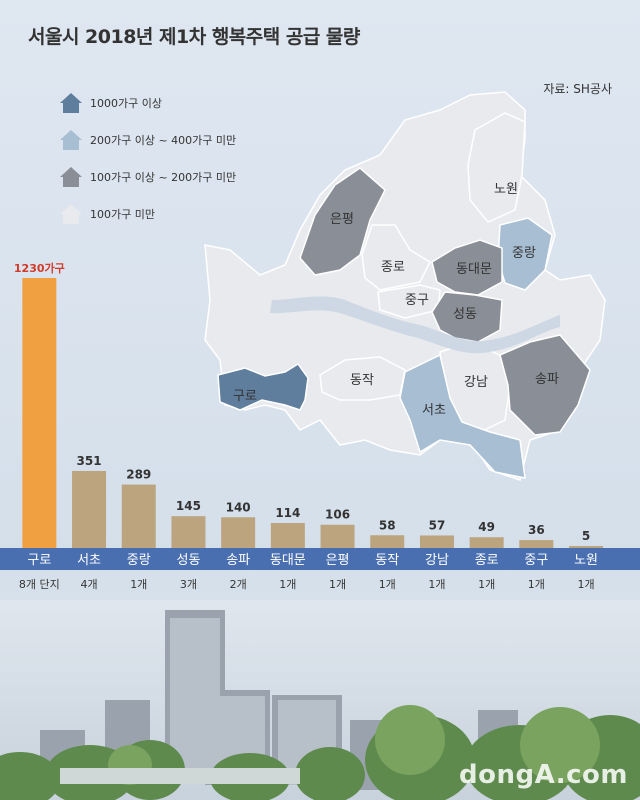 The image size is (640, 800). I want to click on axis-band, so click(320, 559).